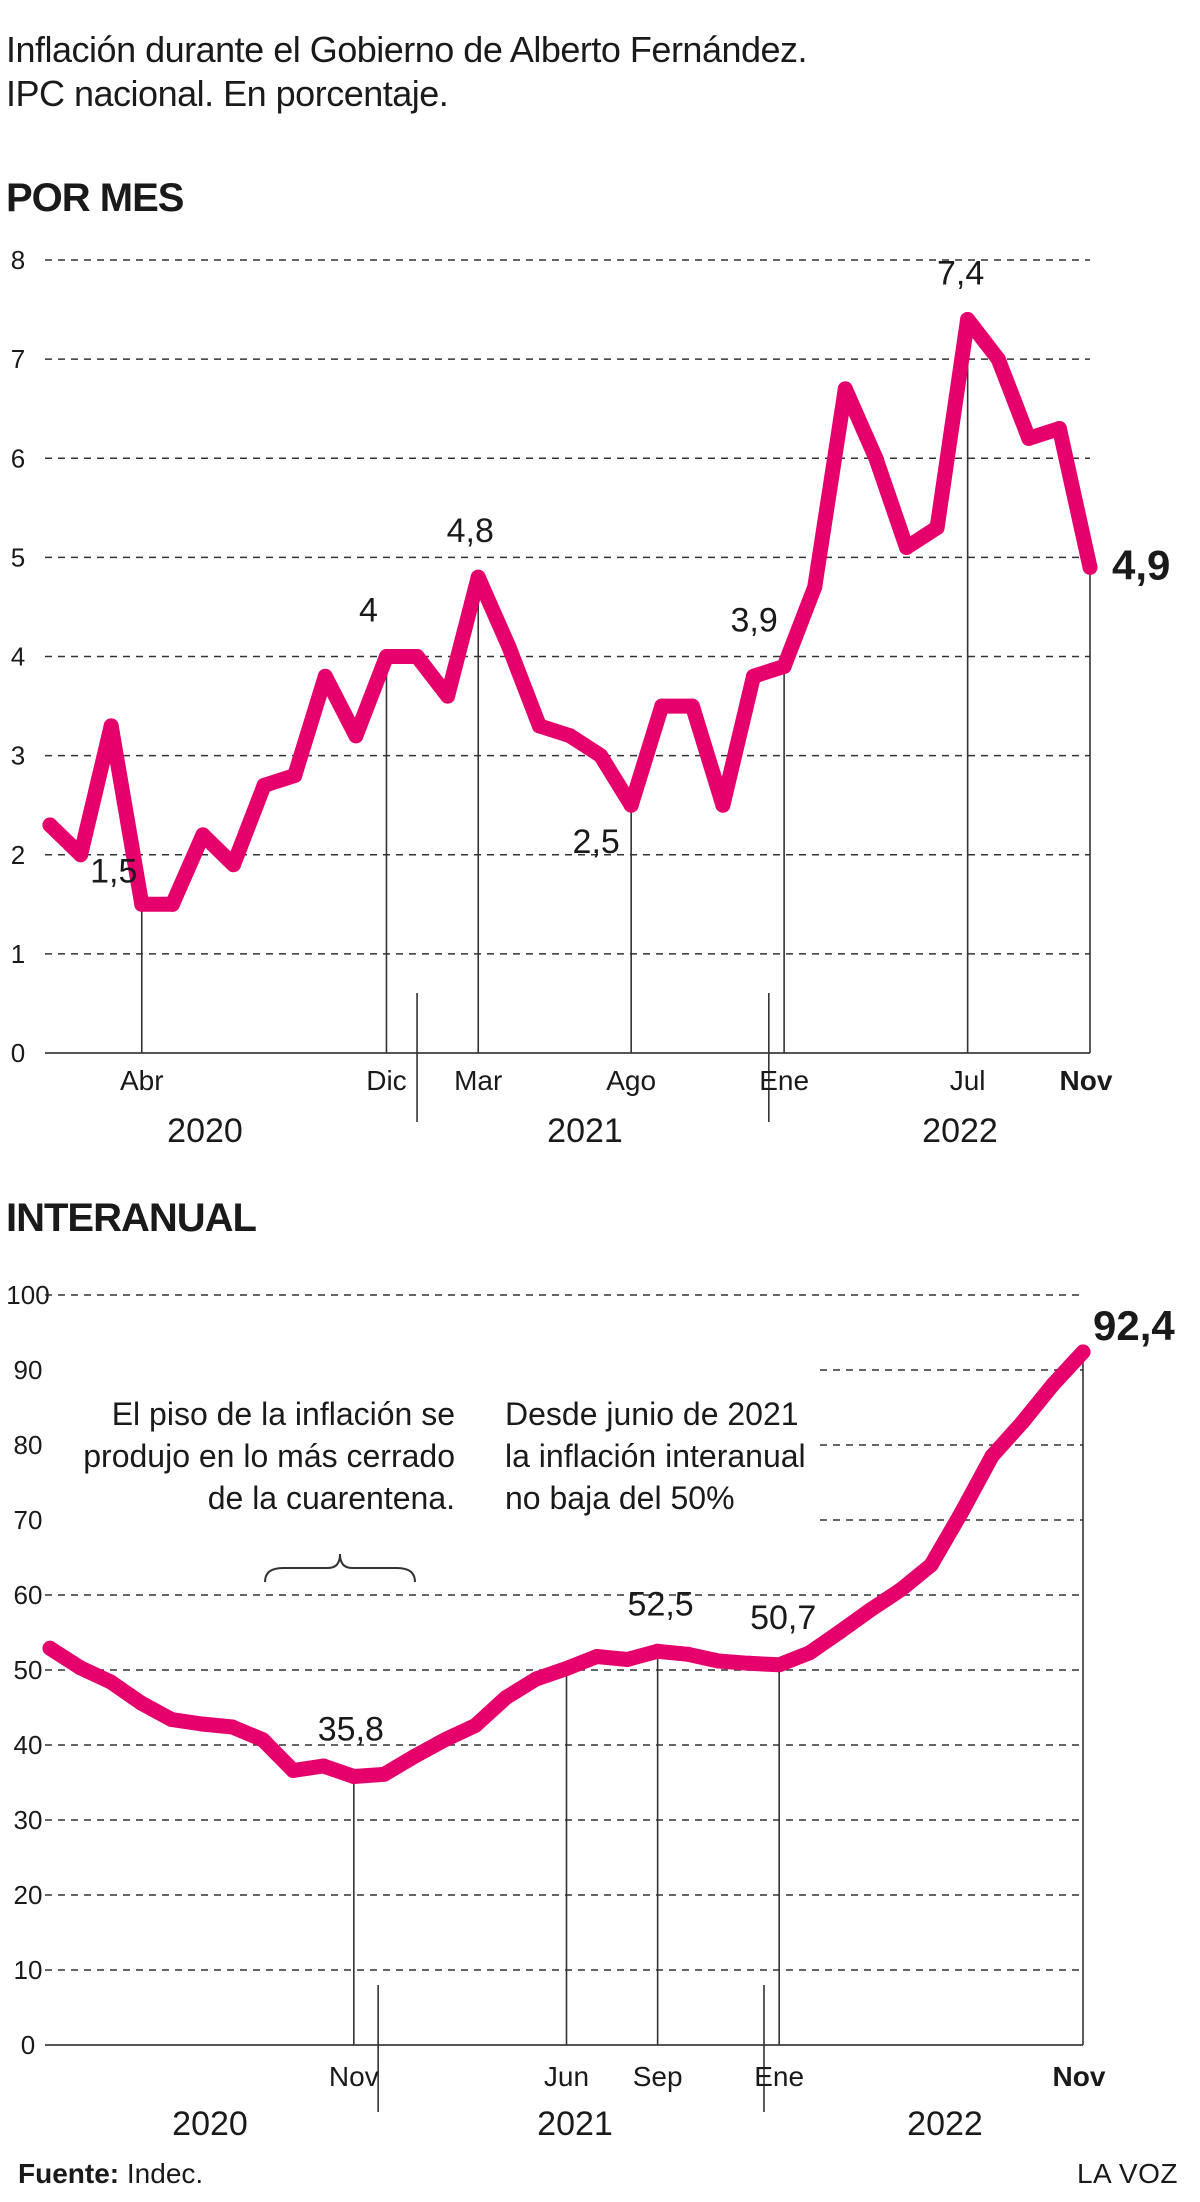  Describe the element at coordinates (1134, 1325) in the screenshot. I see `data-label: 92,4` at that location.